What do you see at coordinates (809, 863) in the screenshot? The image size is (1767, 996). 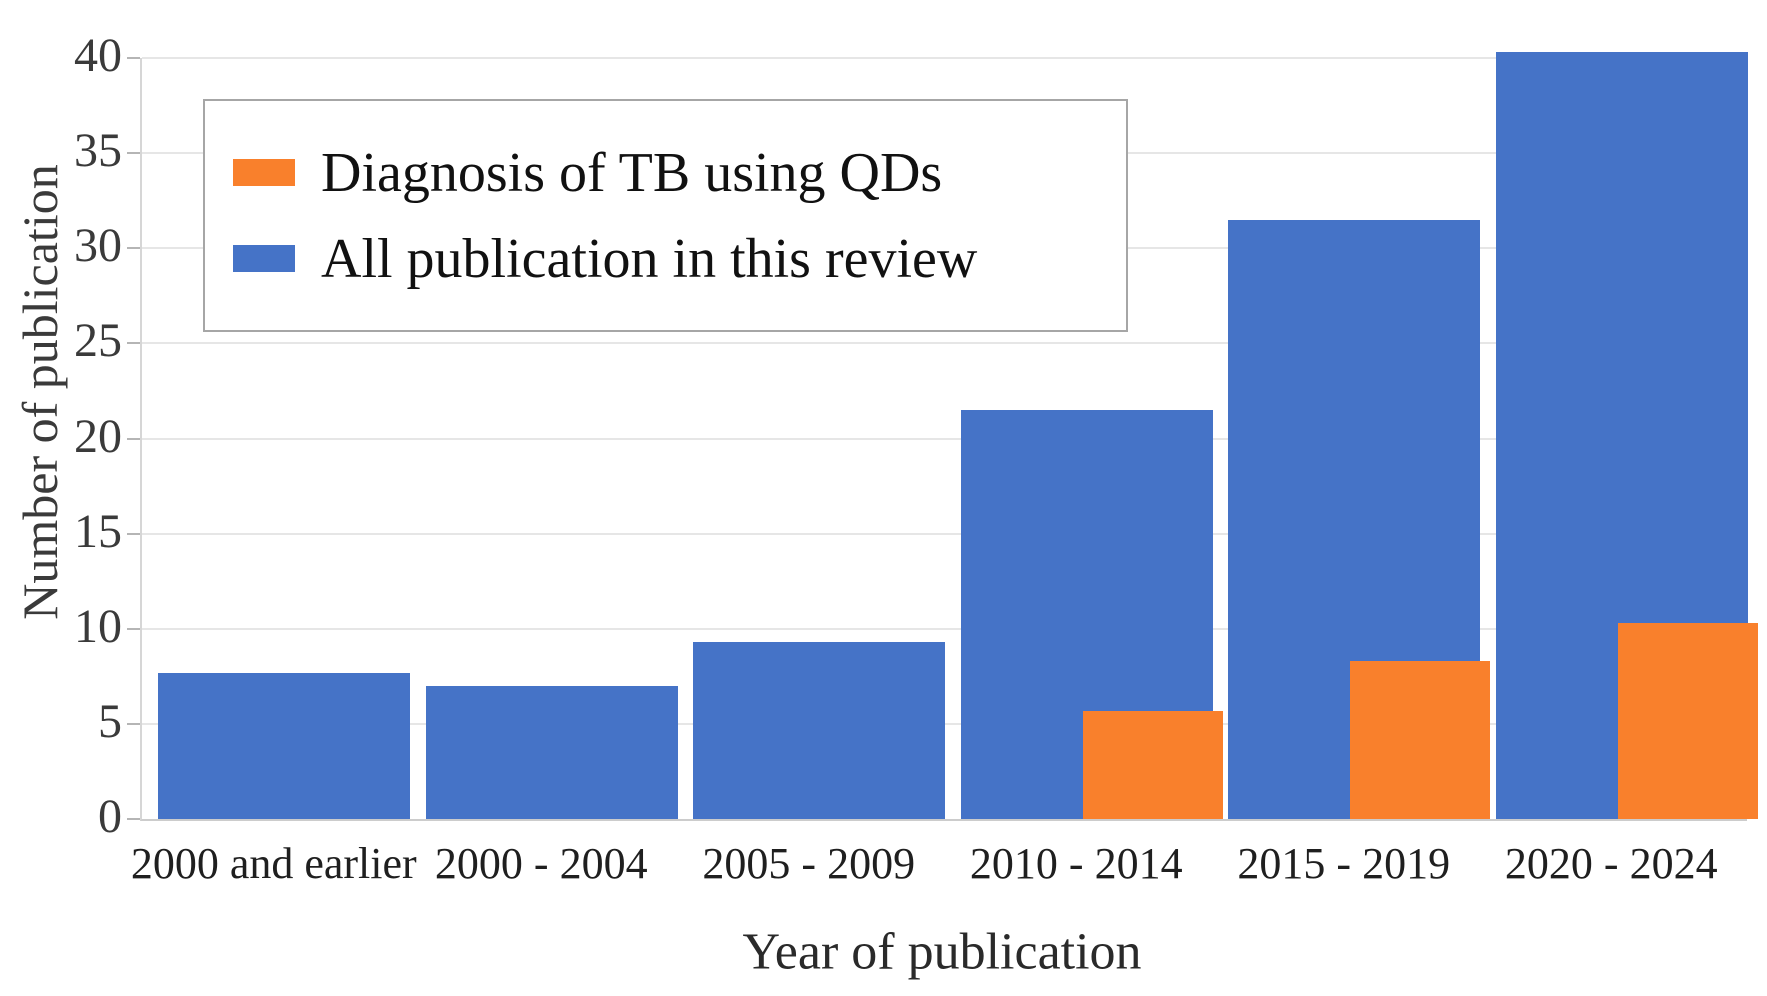 I see `x-tick-label-2: 2005 - 2009` at bounding box center [809, 863].